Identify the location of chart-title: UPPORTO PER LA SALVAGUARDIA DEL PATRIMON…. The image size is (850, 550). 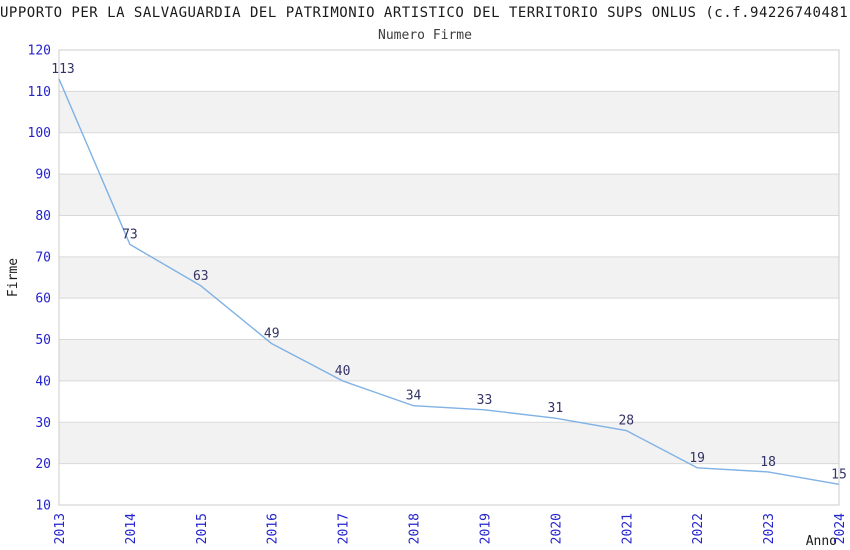
(424, 13).